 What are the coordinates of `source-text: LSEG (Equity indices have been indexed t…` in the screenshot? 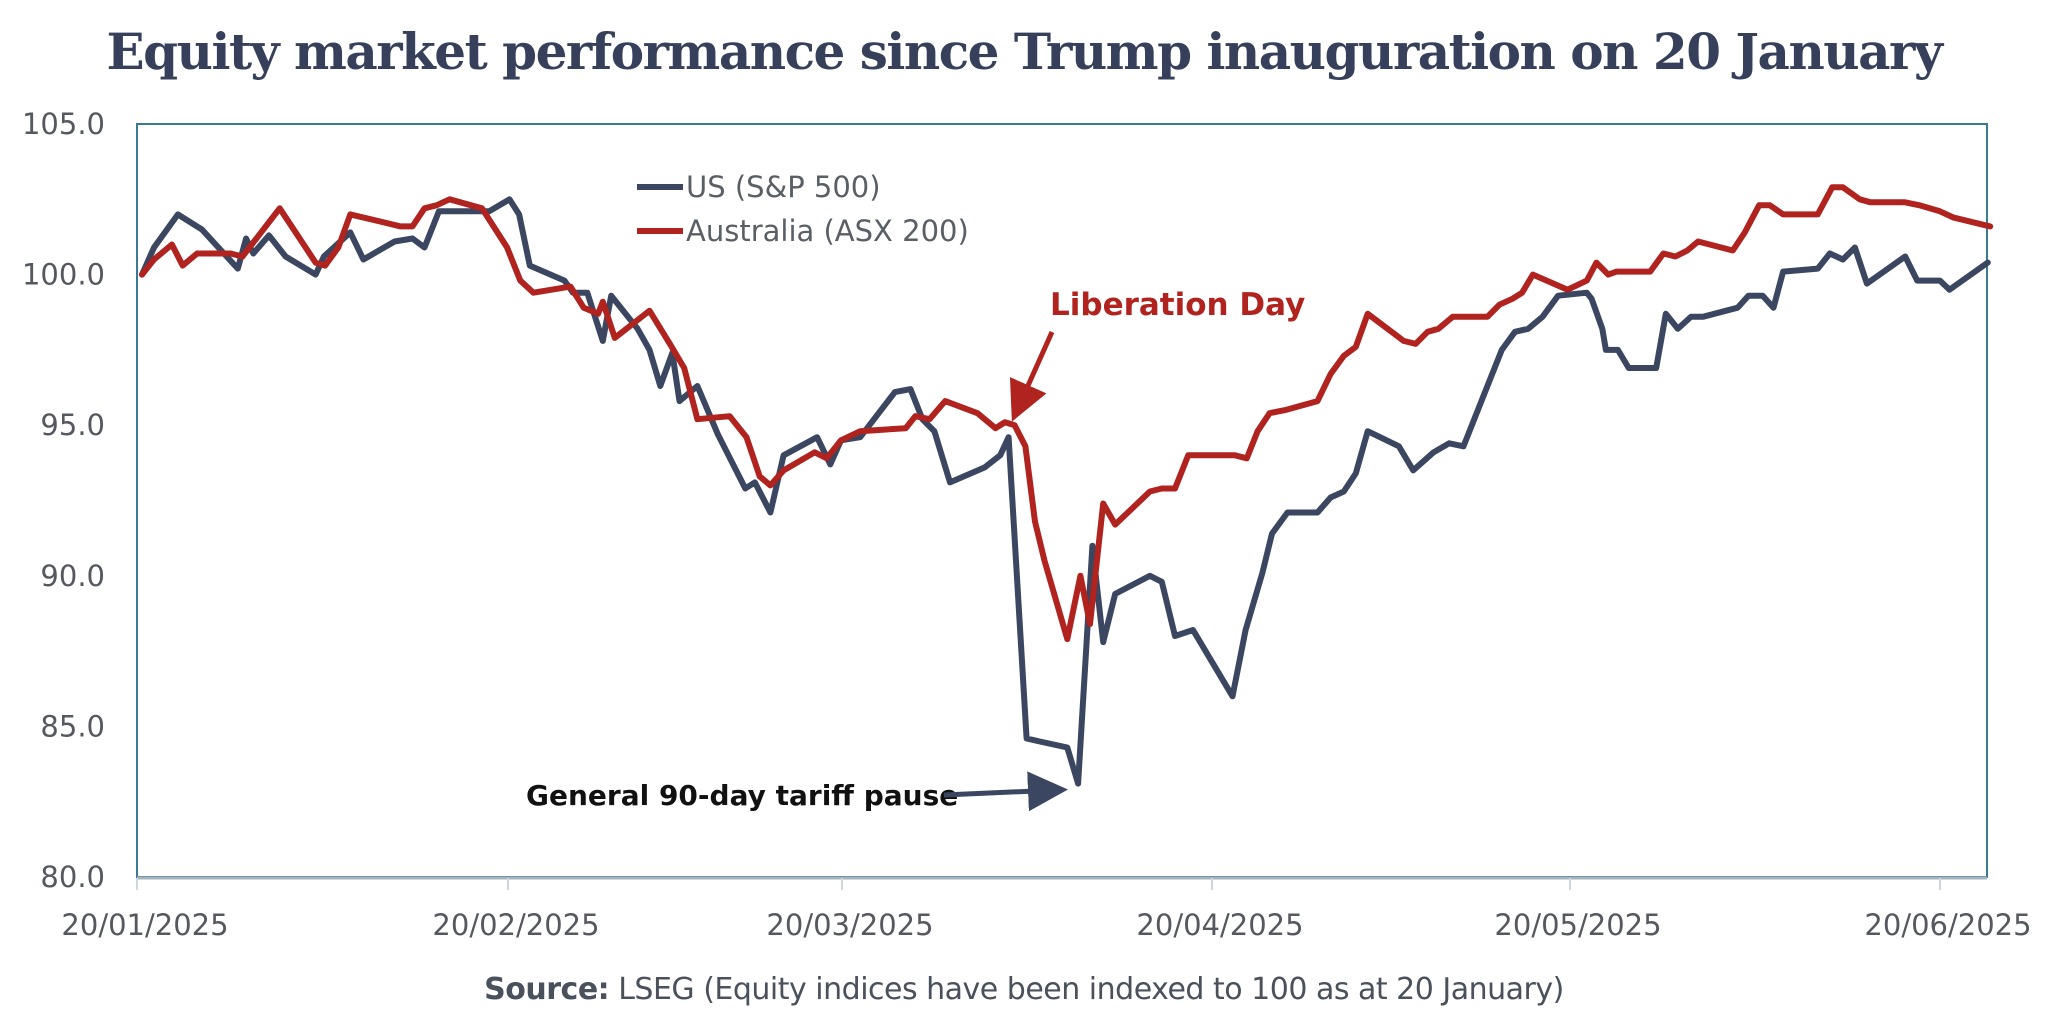 It's located at (1086, 989).